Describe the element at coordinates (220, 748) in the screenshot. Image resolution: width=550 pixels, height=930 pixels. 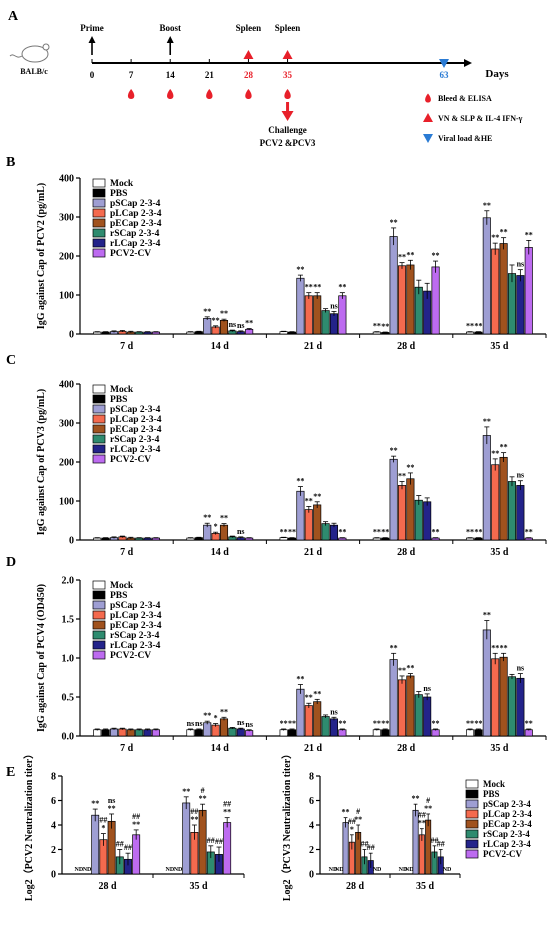
I see `x-tick-label: 14 d` at that location.